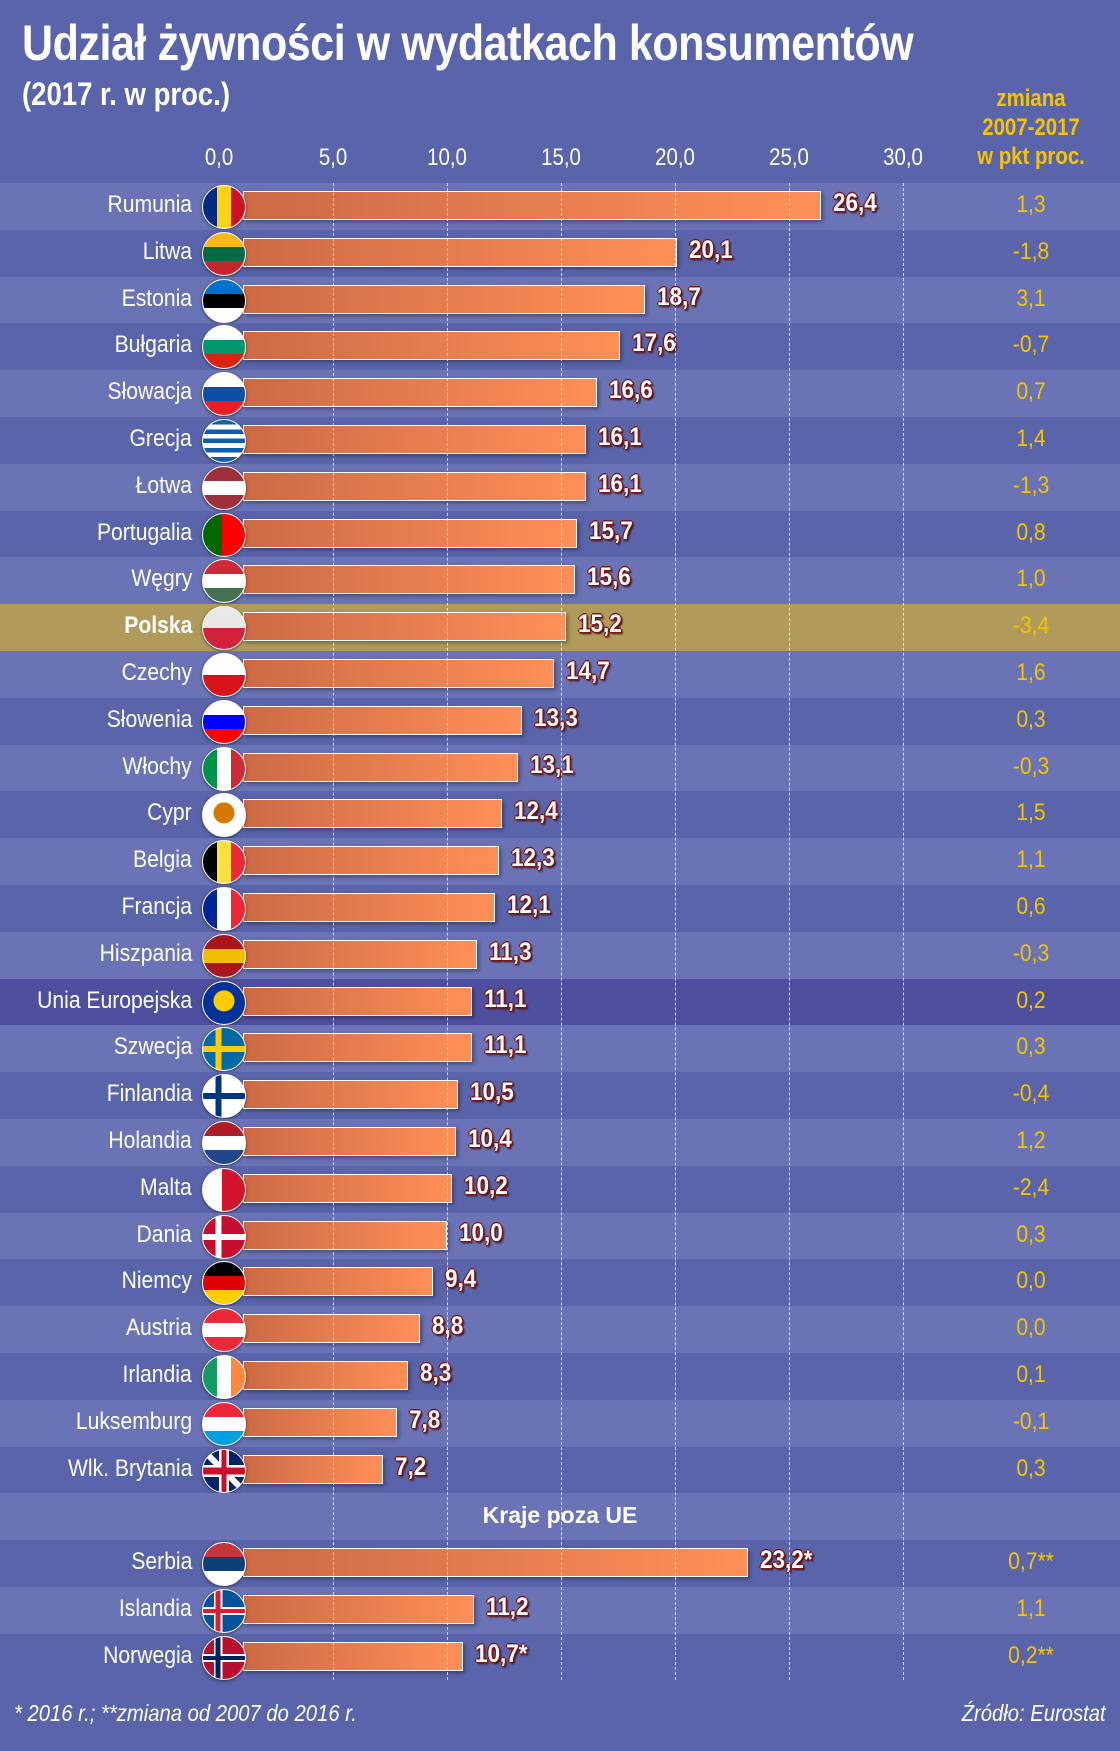  Describe the element at coordinates (560, 1095) in the screenshot. I see `bar-row: Finlandia 10,5 -0,4` at that location.